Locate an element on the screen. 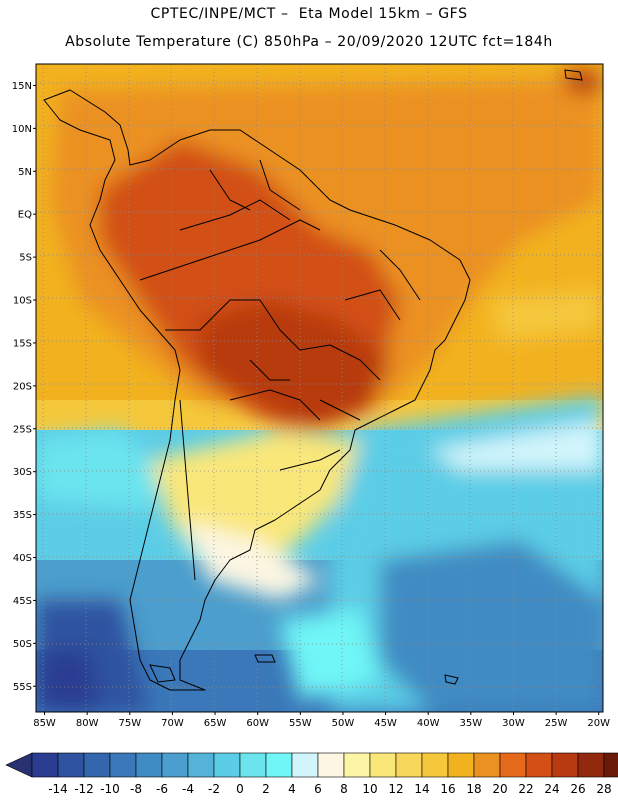 The width and height of the screenshot is (618, 800). lat-label: 10S is located at coordinates (22, 301).